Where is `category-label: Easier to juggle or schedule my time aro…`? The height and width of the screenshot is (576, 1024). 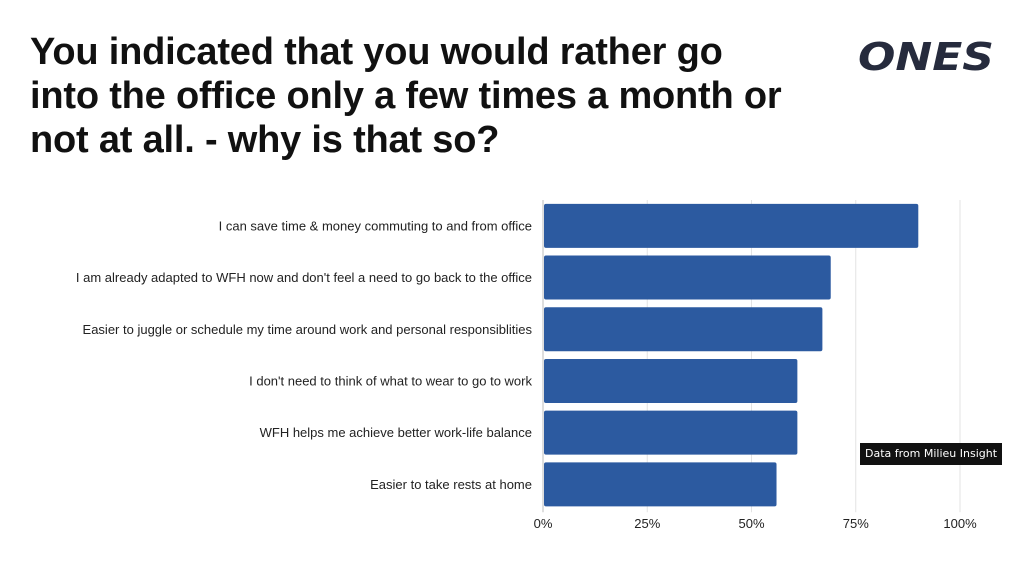 category-label: Easier to juggle or schedule my time aro… is located at coordinates (308, 329).